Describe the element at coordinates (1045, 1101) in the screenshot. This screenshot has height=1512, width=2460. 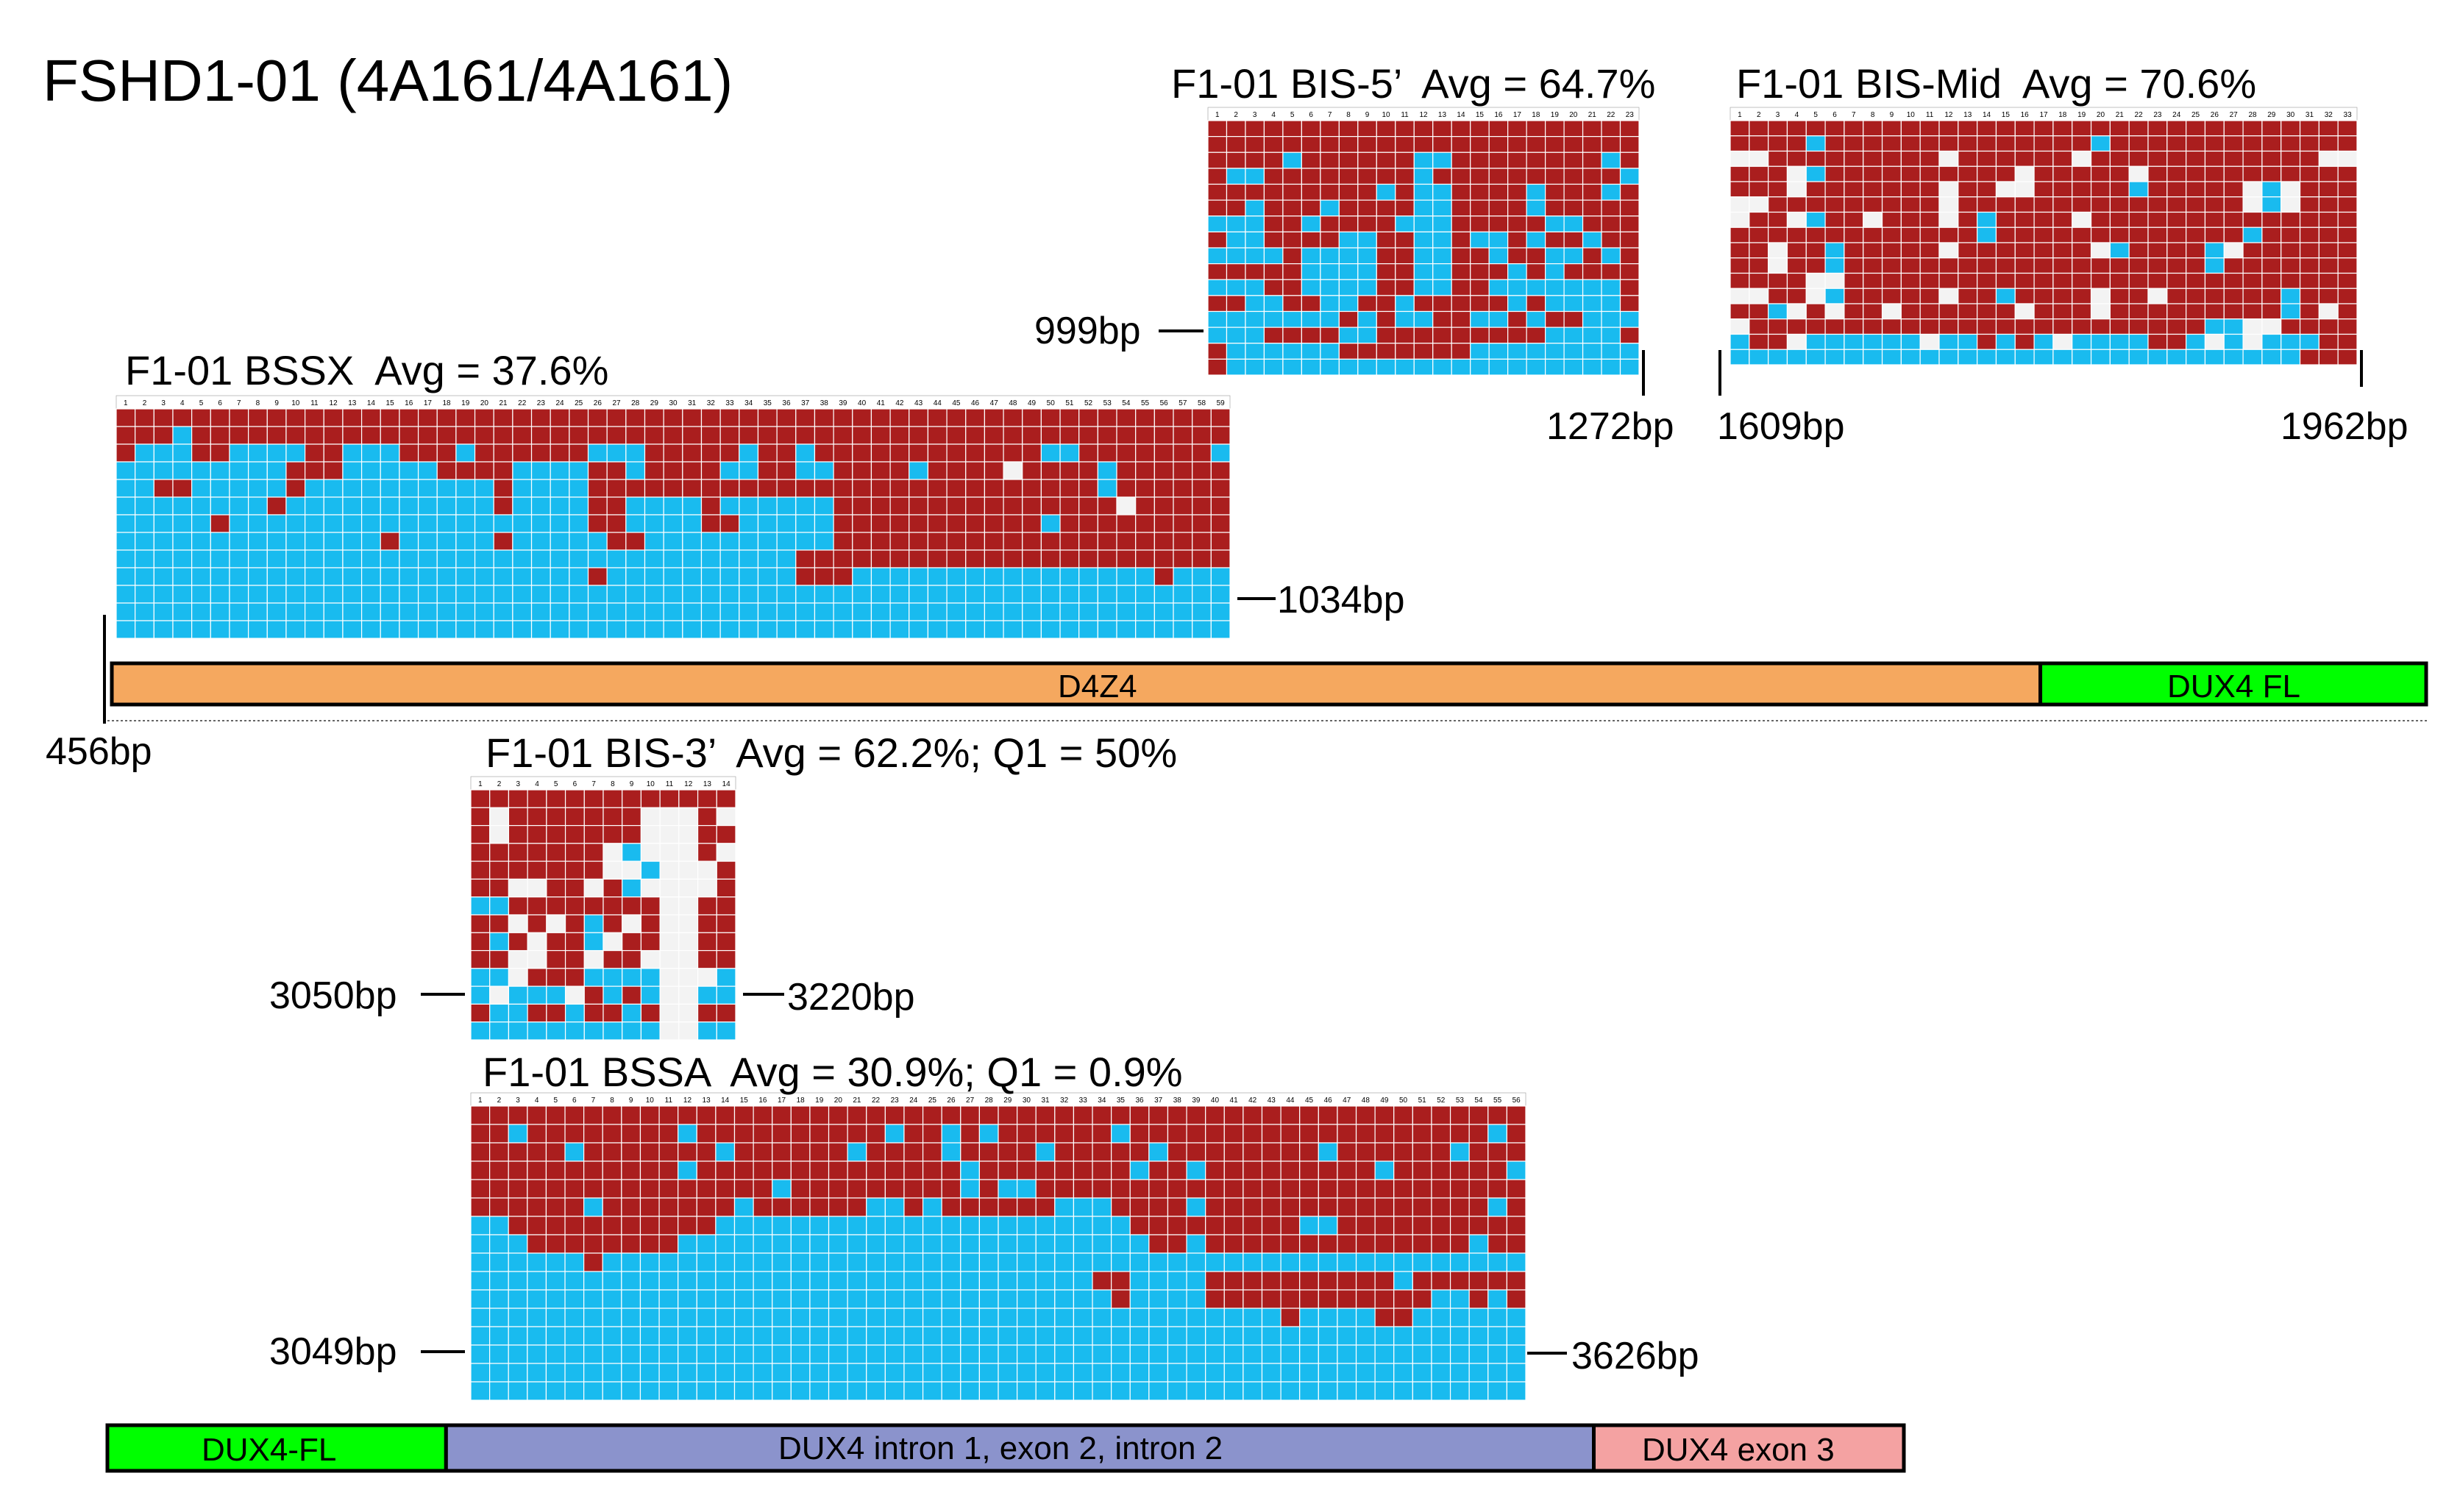
I see `column-number: 31` at that location.